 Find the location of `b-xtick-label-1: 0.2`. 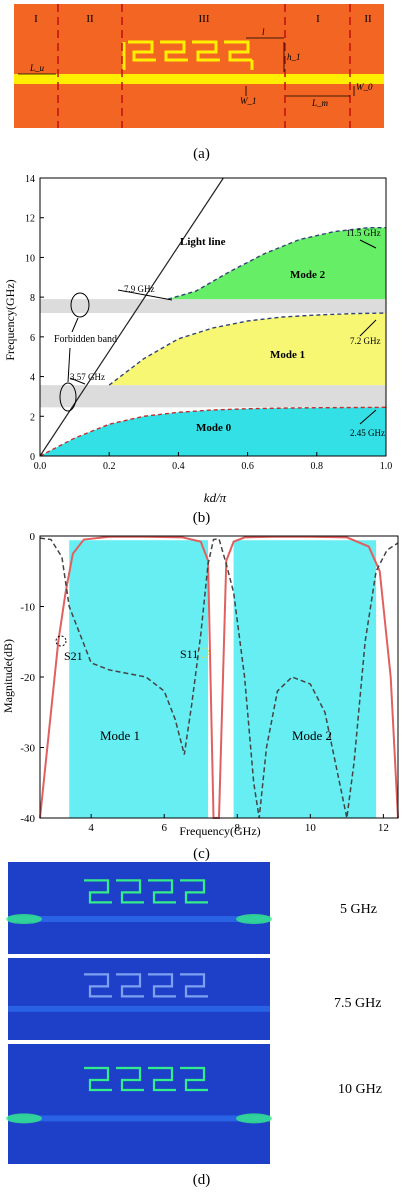

b-xtick-label-1: 0.2 is located at coordinates (109, 466).